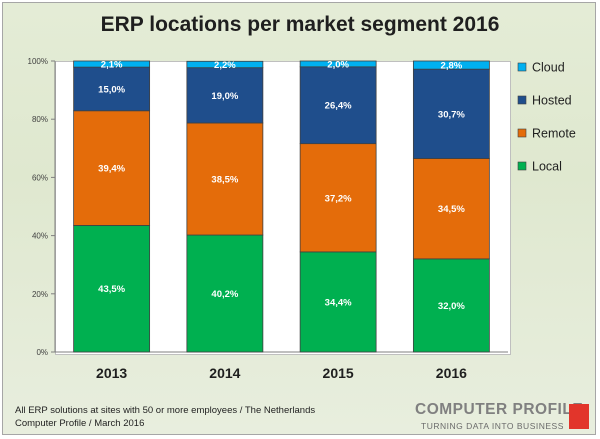 This screenshot has width=600, height=439. I want to click on y-tick-label: 60%, so click(40, 177).